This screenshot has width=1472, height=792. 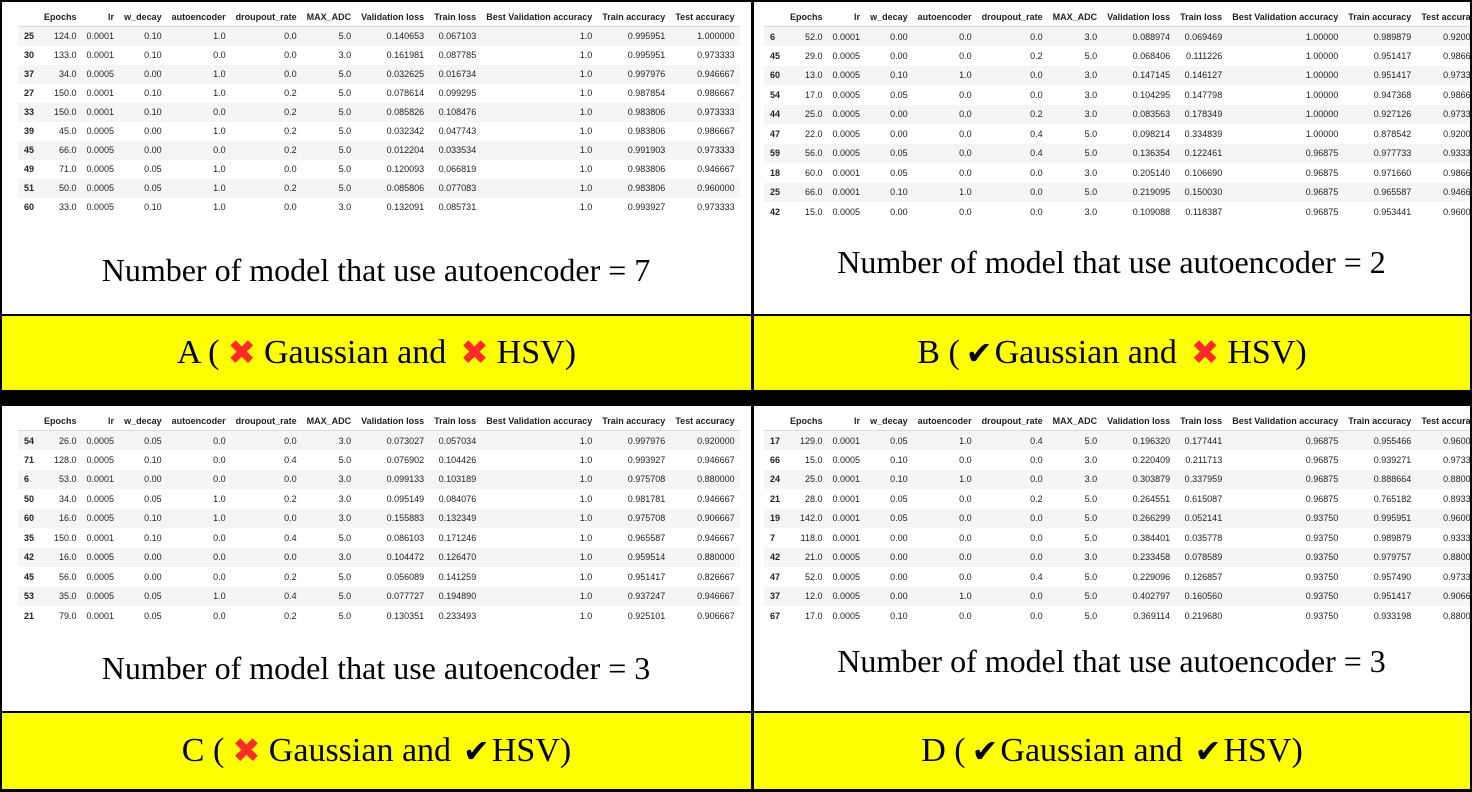 What do you see at coordinates (646, 479) in the screenshot?
I see `cell-train-accuracy: 0.975708` at bounding box center [646, 479].